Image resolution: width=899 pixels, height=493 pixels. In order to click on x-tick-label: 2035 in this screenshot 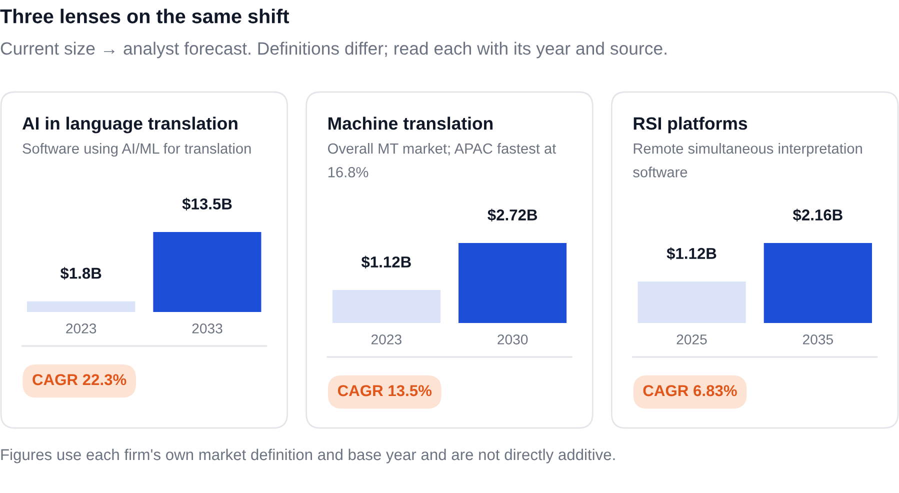, I will do `click(817, 339)`.